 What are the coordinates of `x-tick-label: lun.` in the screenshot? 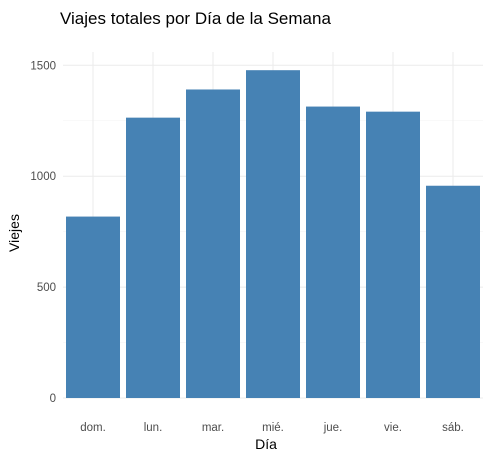 It's located at (153, 428).